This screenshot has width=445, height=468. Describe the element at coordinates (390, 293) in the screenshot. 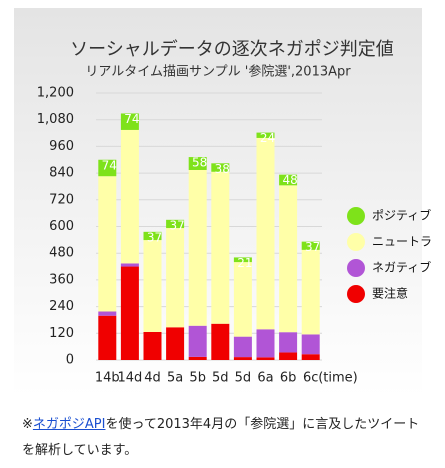

I see `legend-label: 要注意` at that location.